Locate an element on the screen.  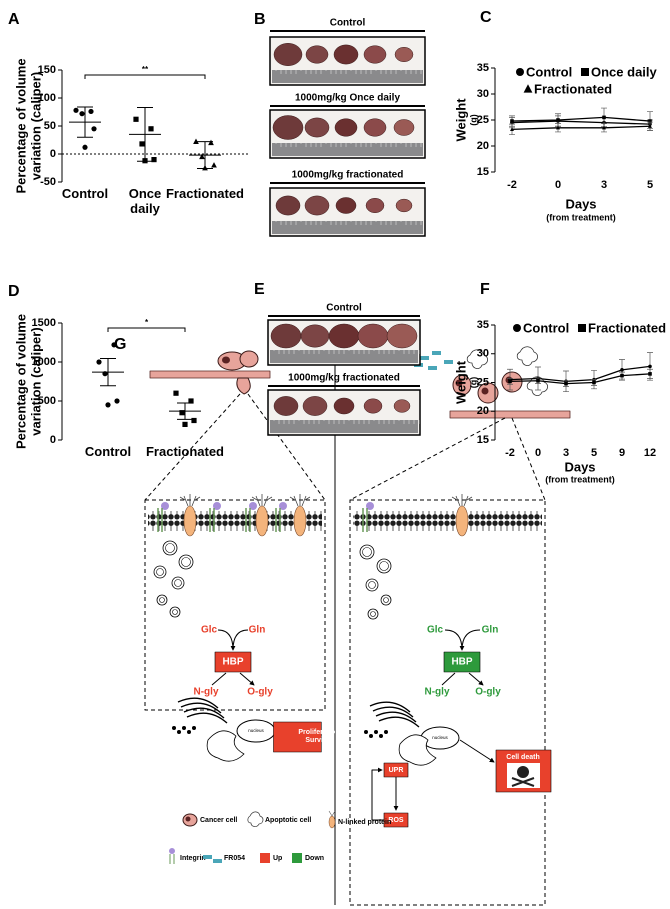
legend-text: Fractionated is located at coordinates (573, 88).